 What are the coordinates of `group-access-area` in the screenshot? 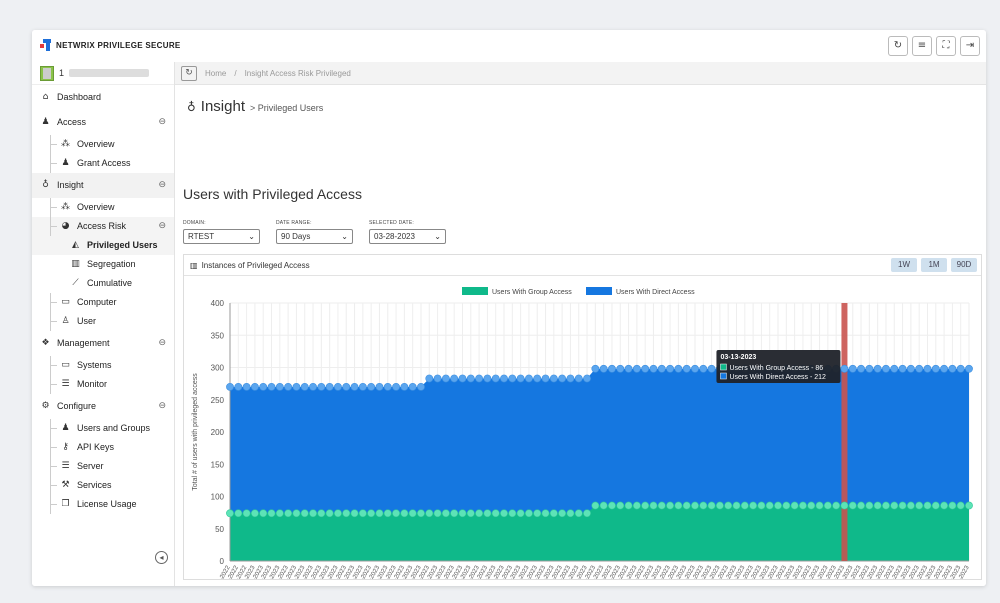 It's located at (599, 533).